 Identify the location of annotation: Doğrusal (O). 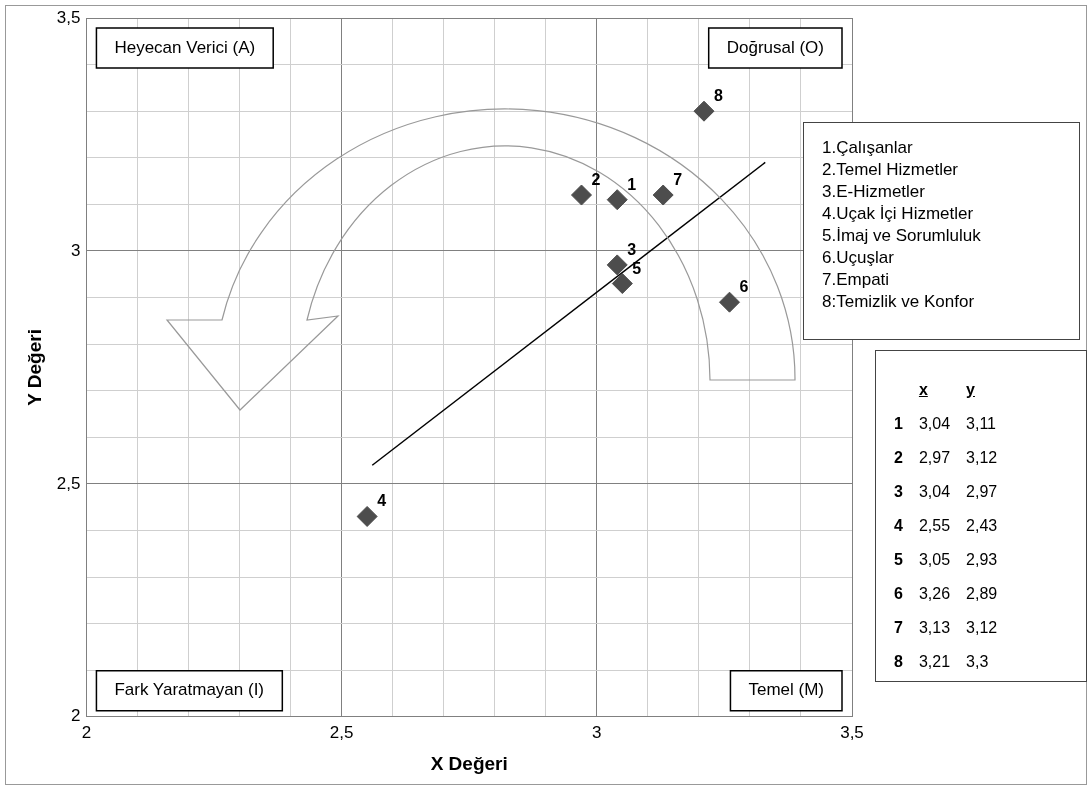
(775, 47).